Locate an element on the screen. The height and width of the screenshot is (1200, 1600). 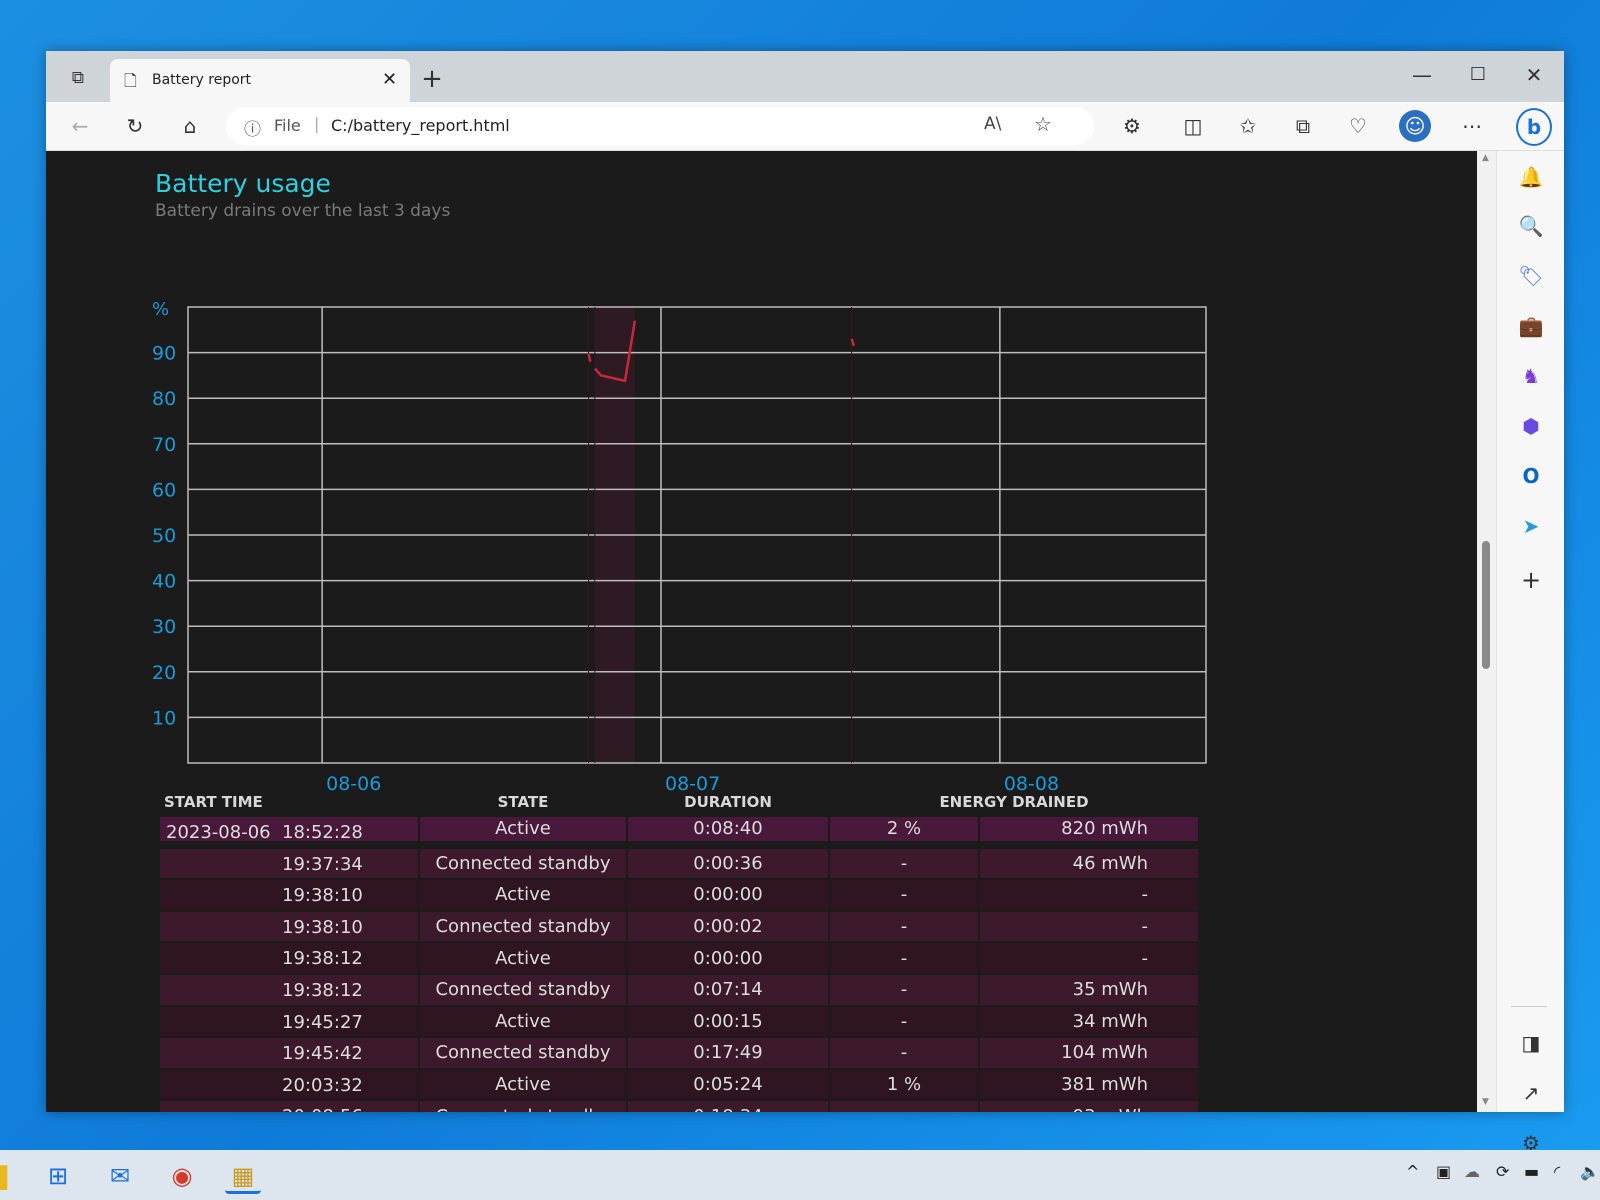
y-tick-label: 10 is located at coordinates (164, 718).